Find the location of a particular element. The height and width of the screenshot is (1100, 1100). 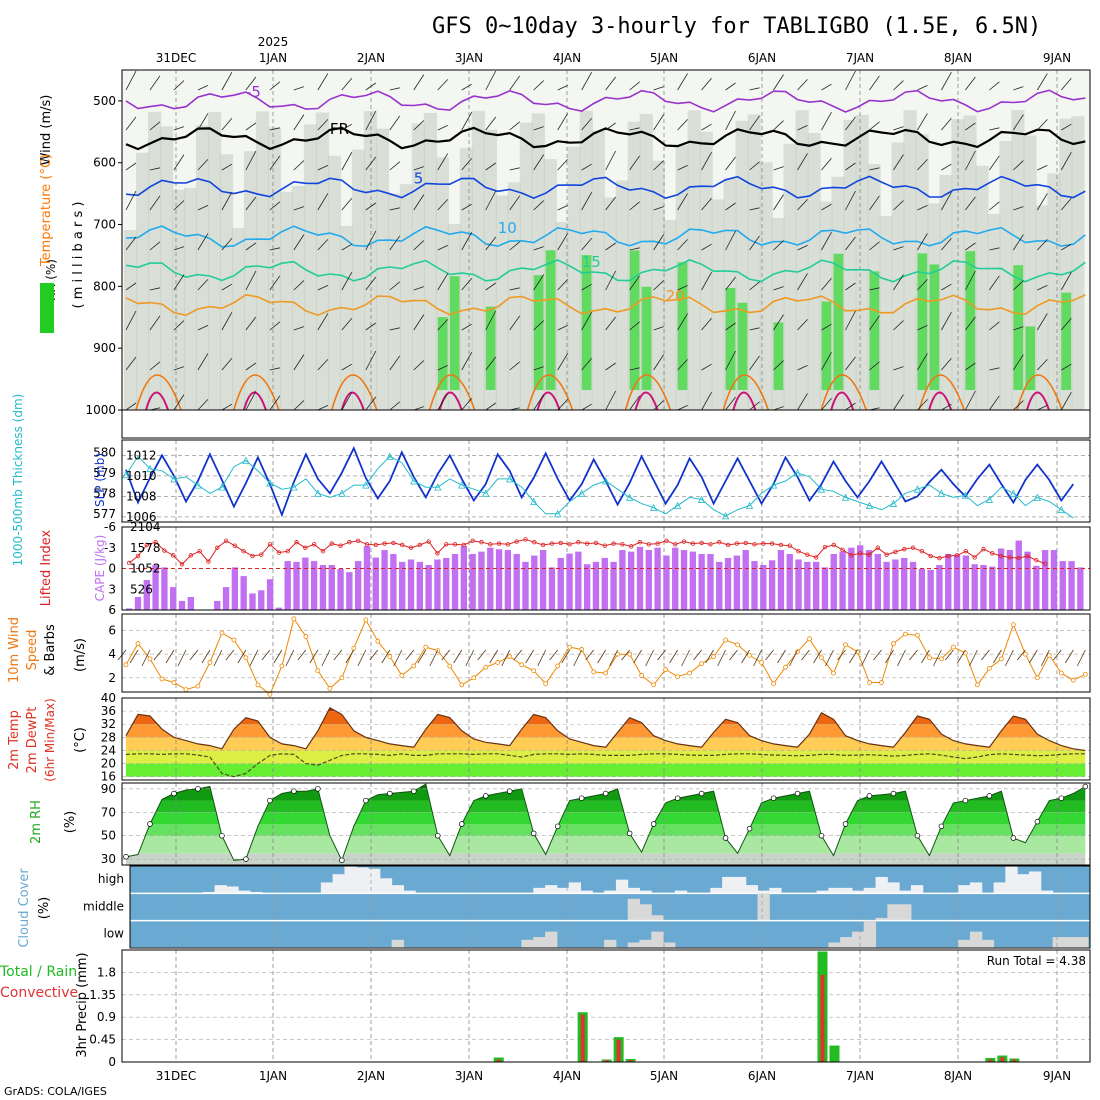

precip-panel-bg is located at coordinates (606, 1006).